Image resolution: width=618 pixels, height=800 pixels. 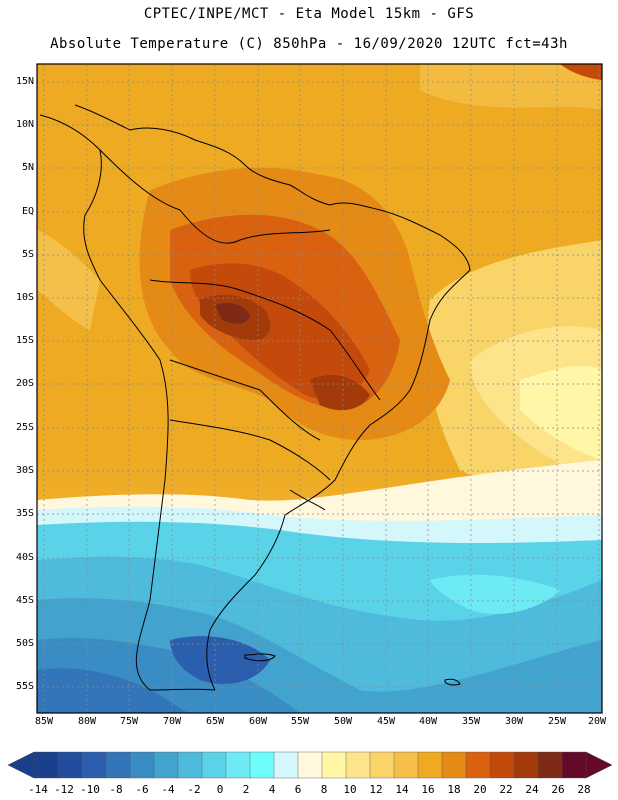 What do you see at coordinates (298, 789) in the screenshot?
I see `colorbar-label: 6` at bounding box center [298, 789].